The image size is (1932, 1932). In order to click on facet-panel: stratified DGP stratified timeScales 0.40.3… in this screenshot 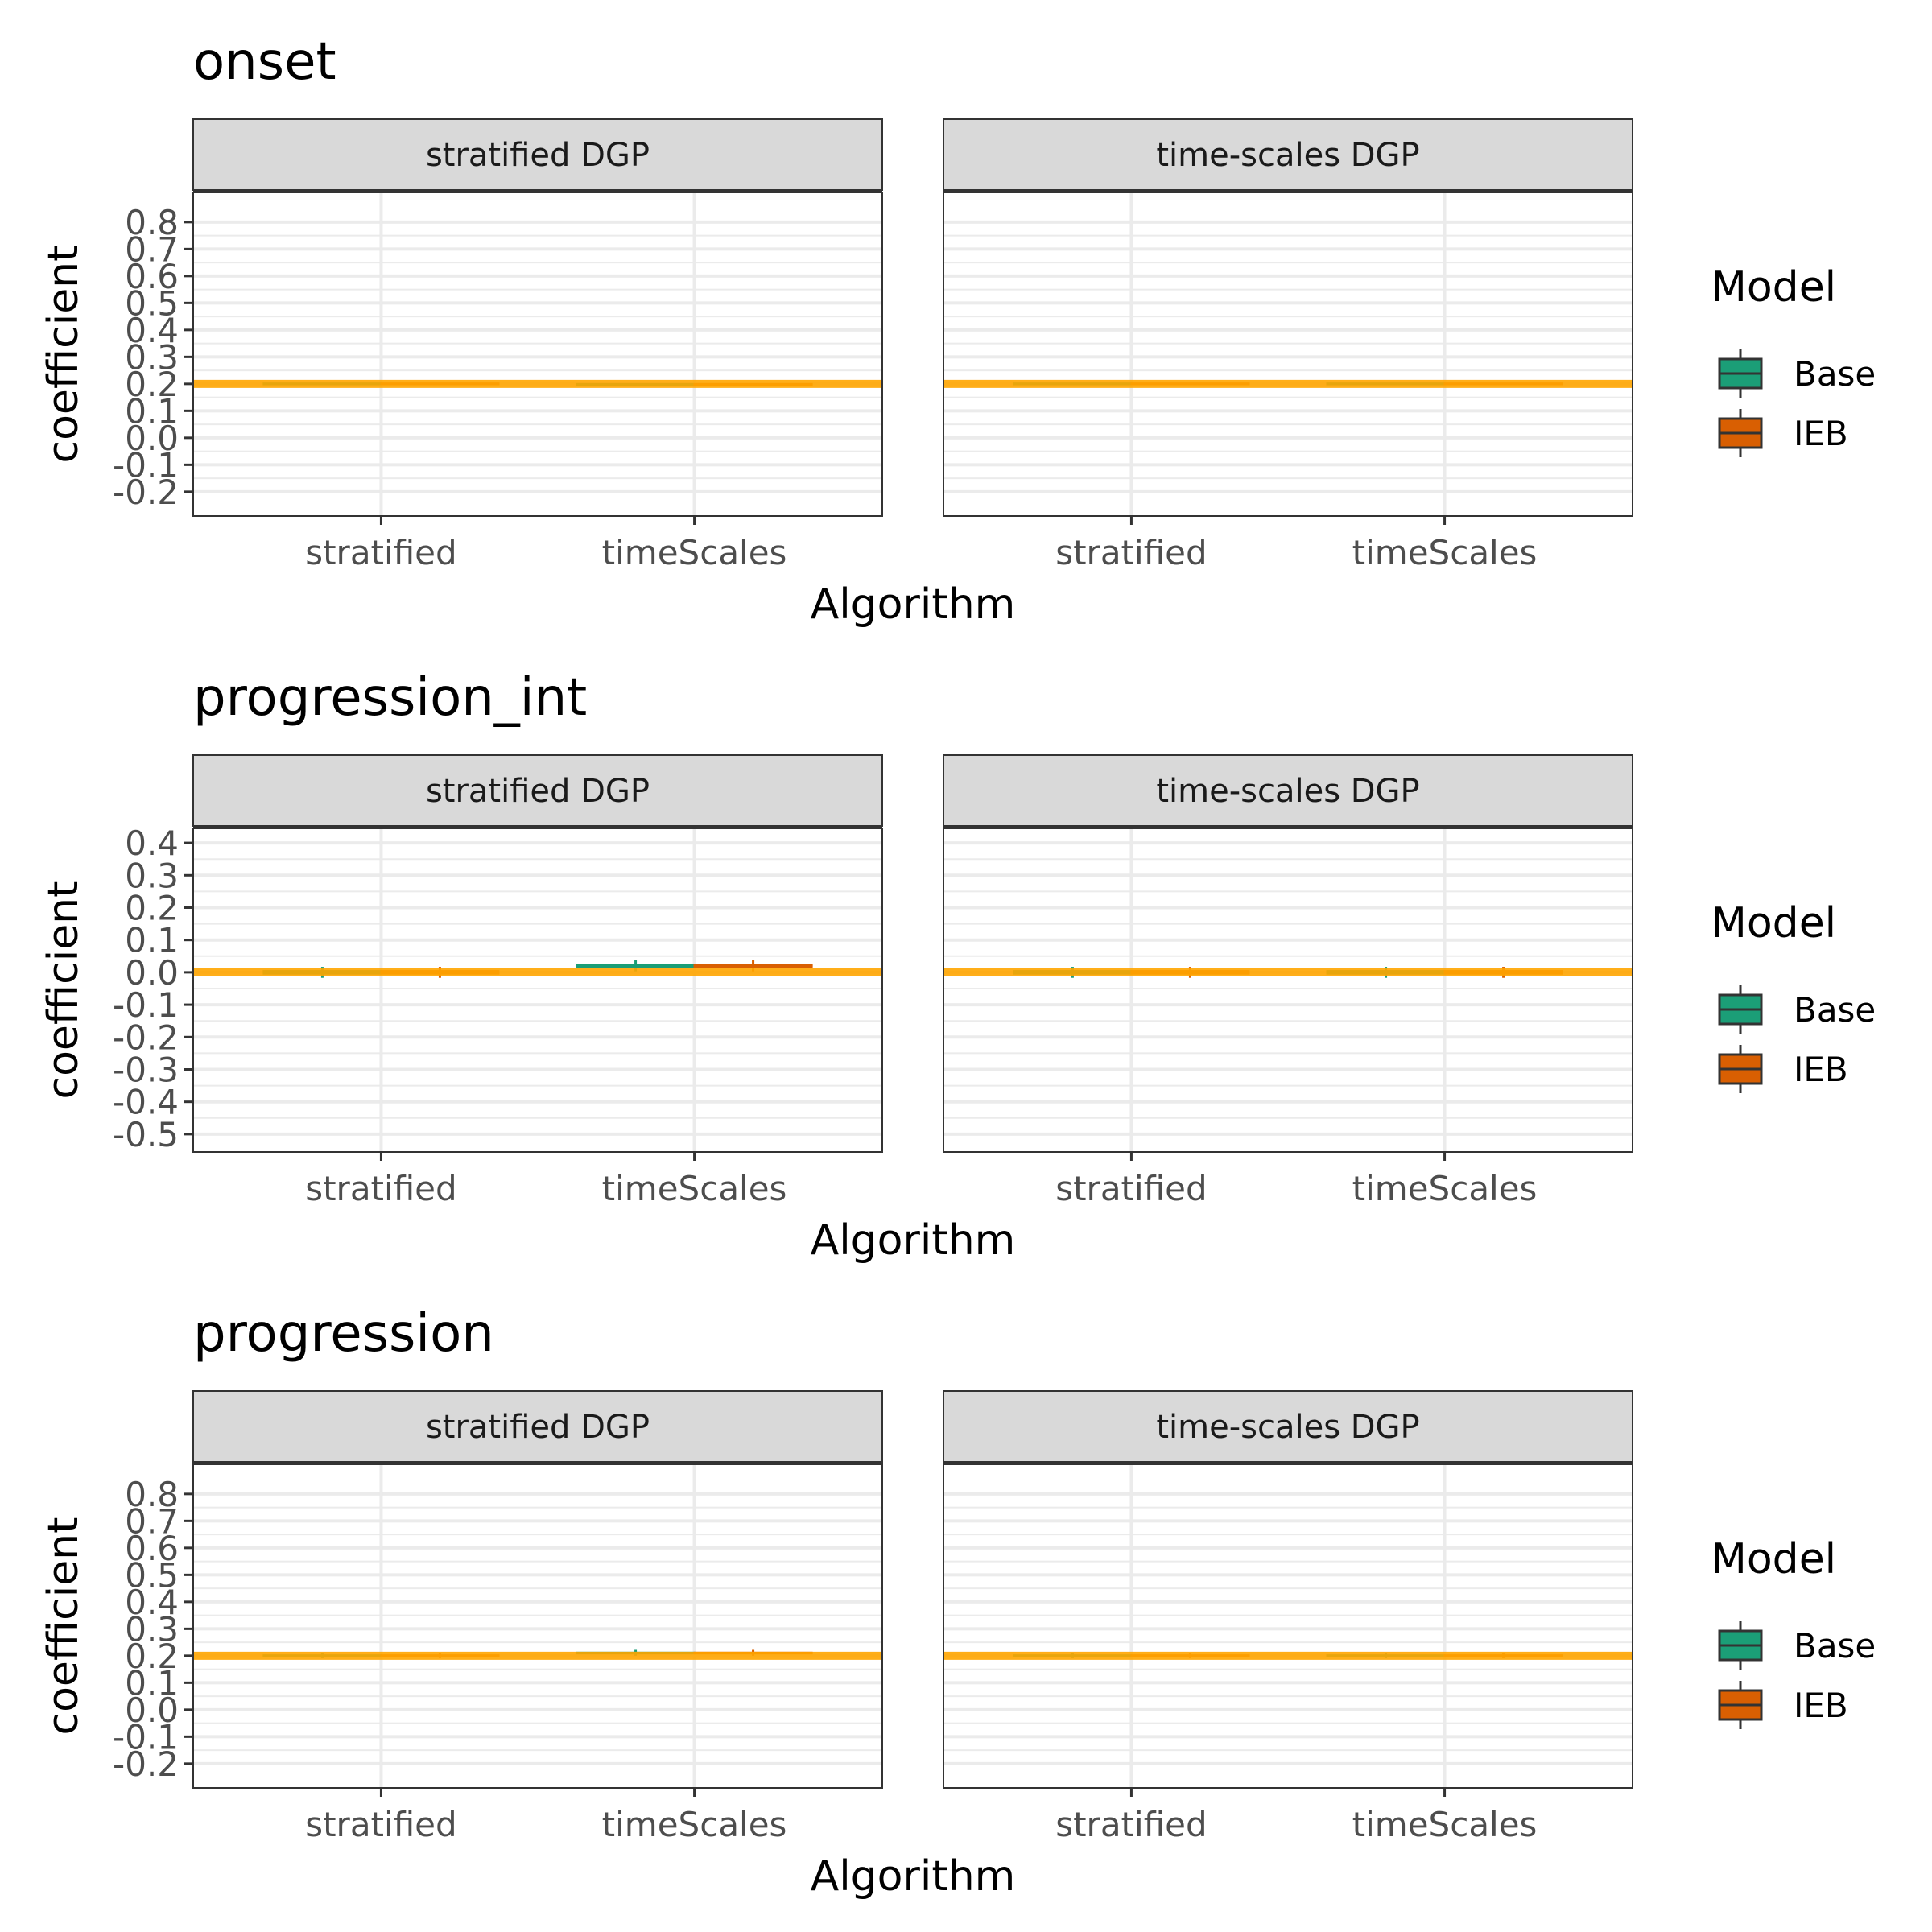, I will do `click(498, 981)`.